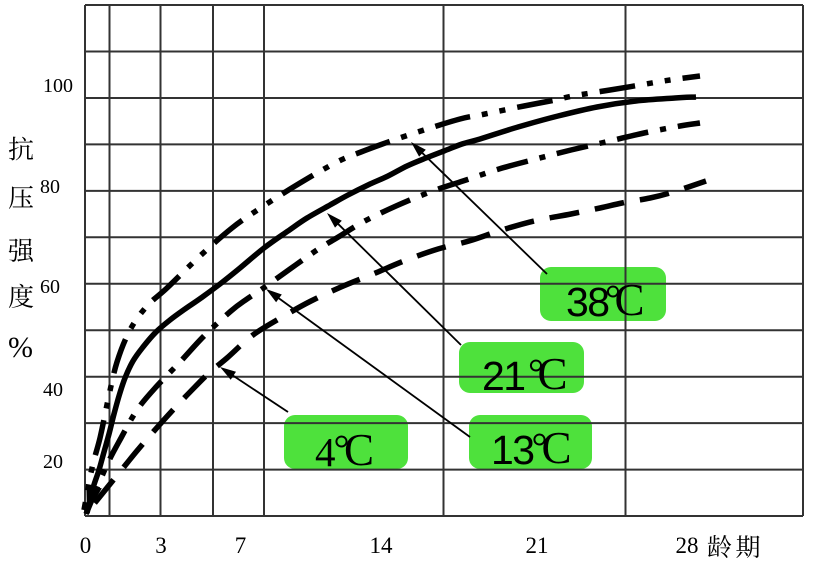 Image resolution: width=815 pixels, height=561 pixels. I want to click on svg-text: 4, so click(325, 452).